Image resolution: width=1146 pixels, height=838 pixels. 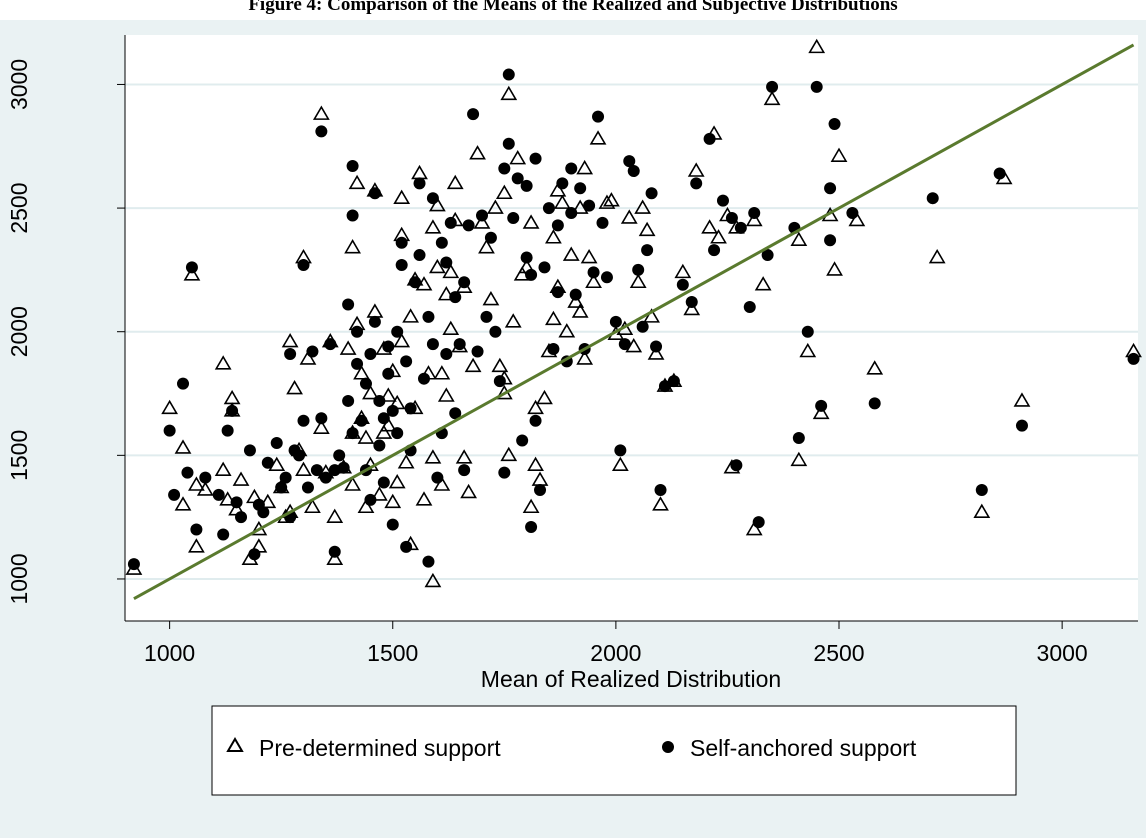 I want to click on x-axis-label: Mean of Realized Distribution, so click(x=631, y=679).